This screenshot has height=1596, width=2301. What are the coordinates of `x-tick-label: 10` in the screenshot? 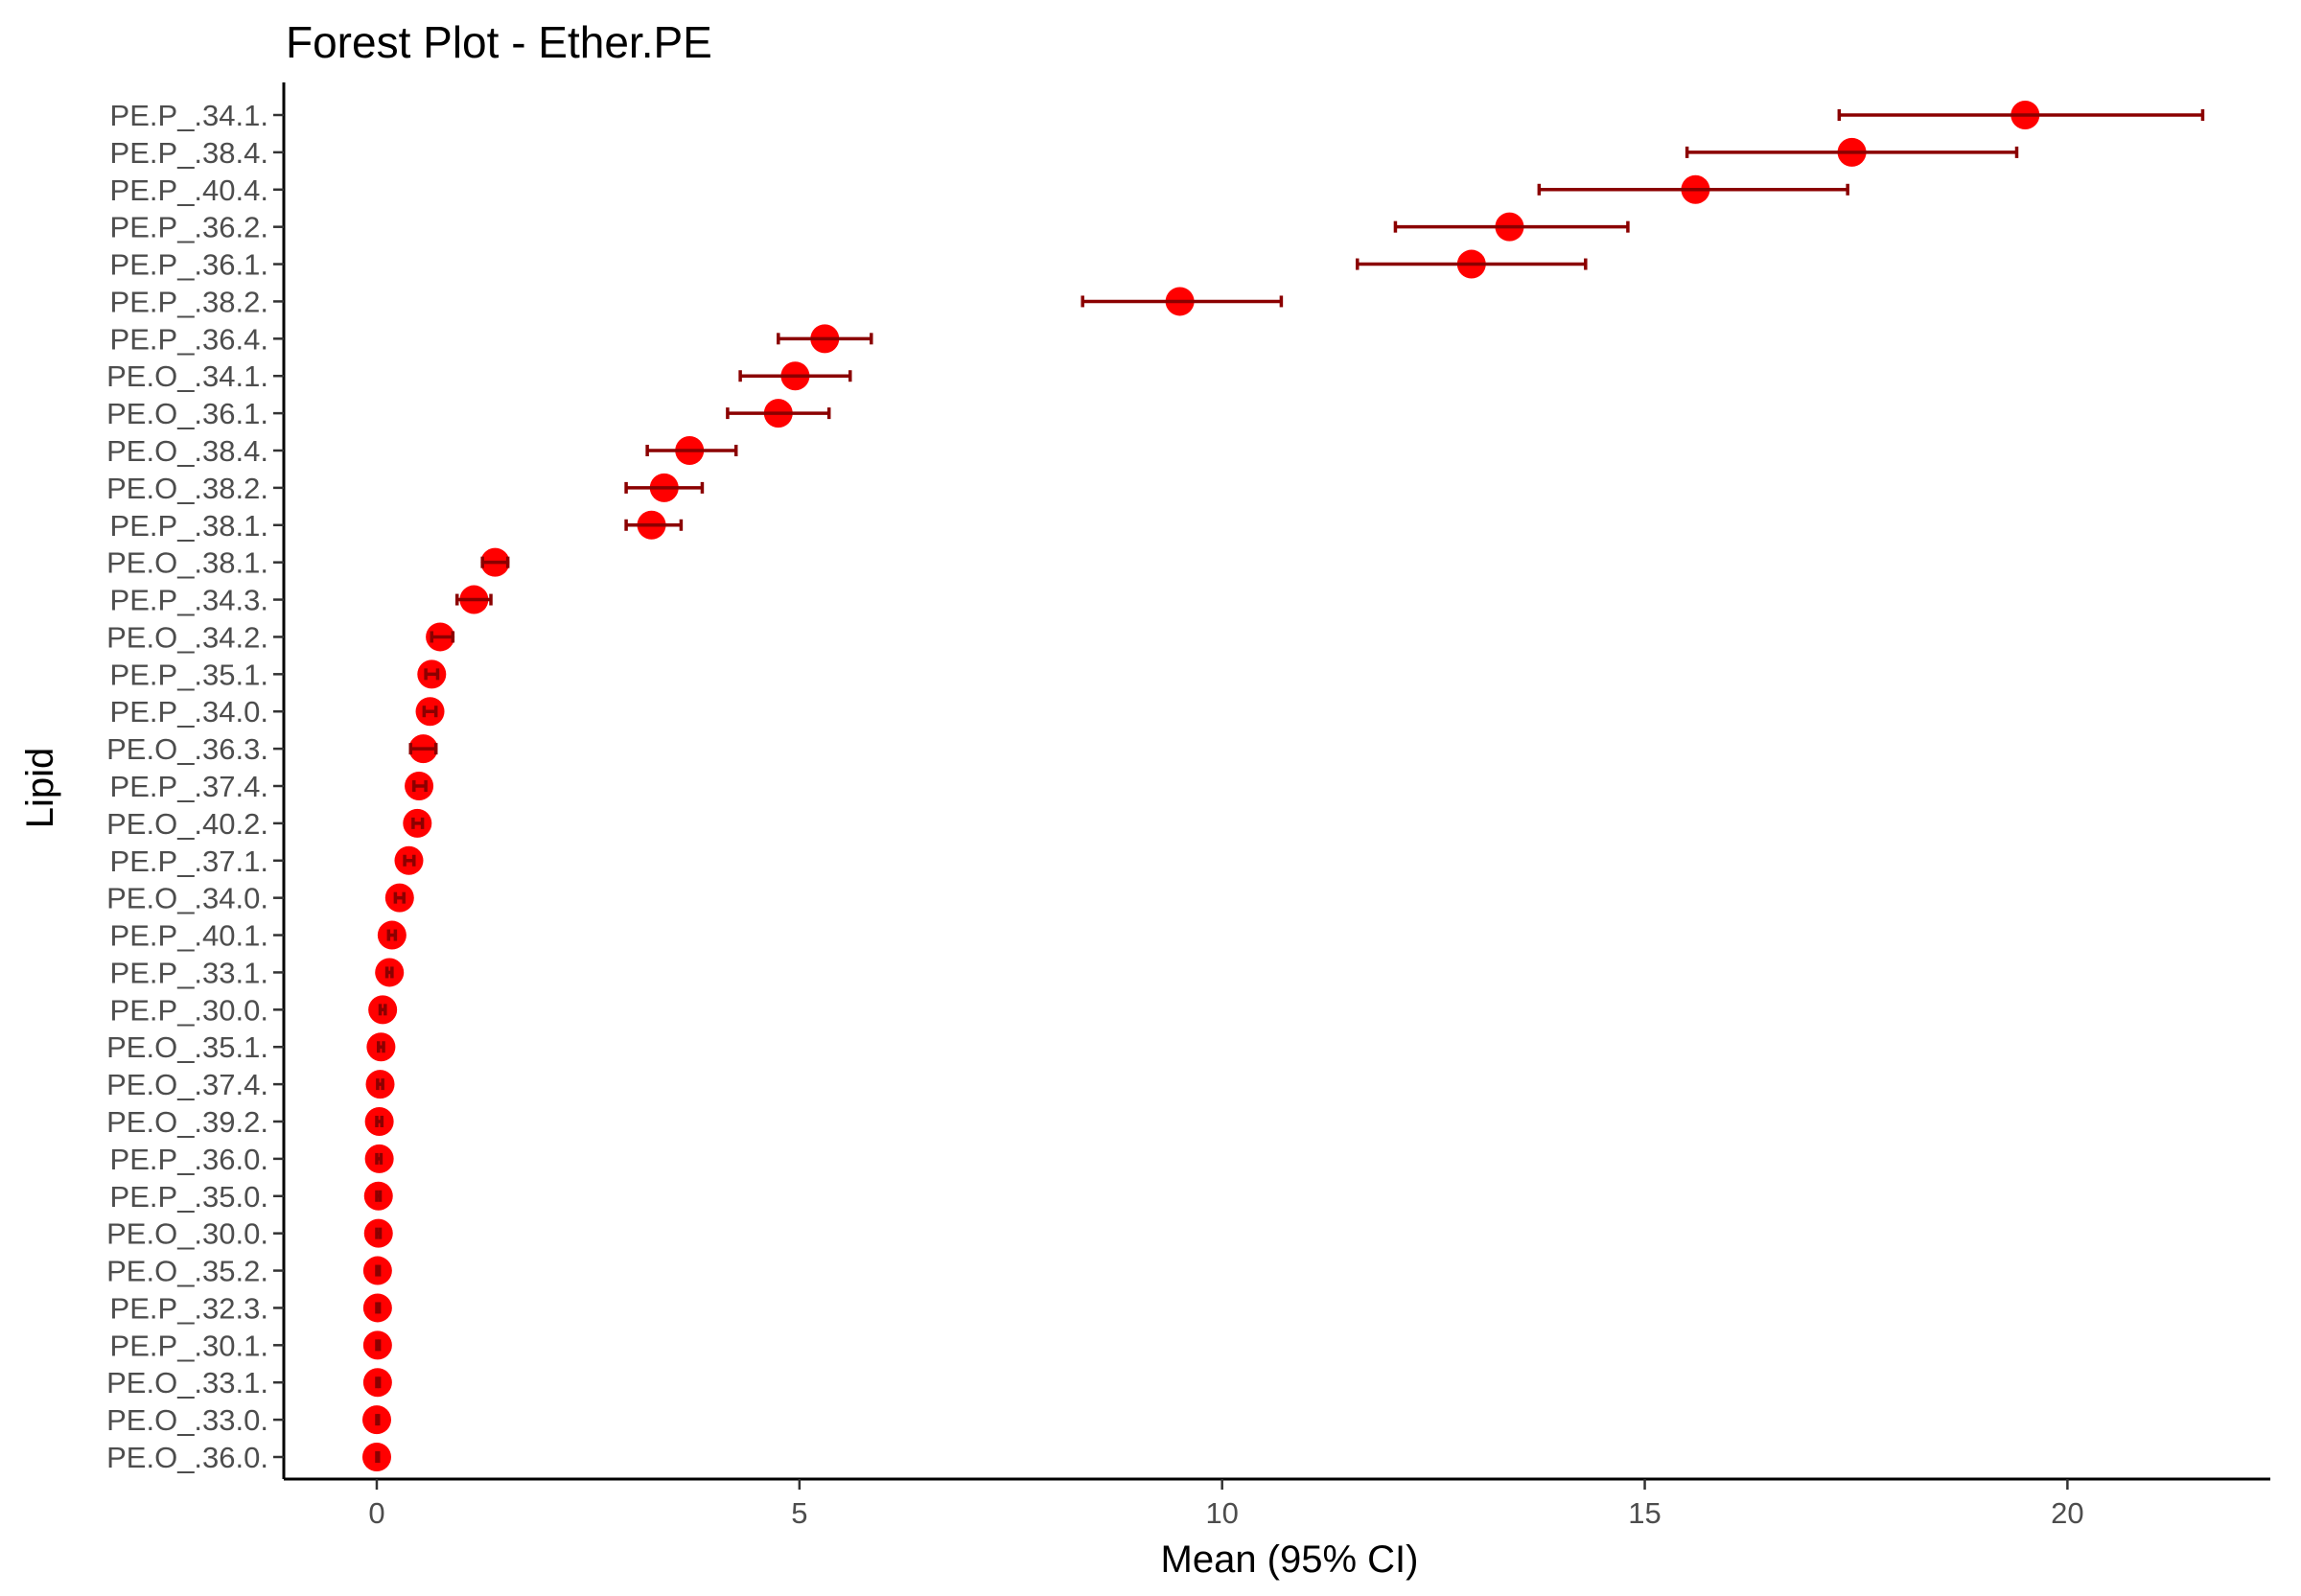 It's located at (1221, 1513).